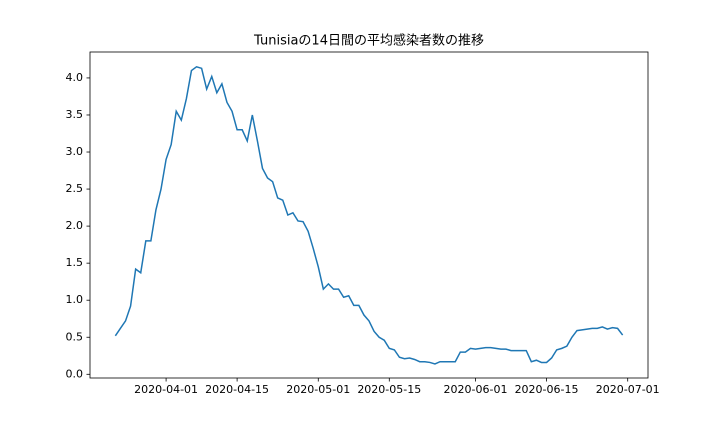  Describe the element at coordinates (628, 389) in the screenshot. I see `x-tick-label: 2020-07-01` at that location.